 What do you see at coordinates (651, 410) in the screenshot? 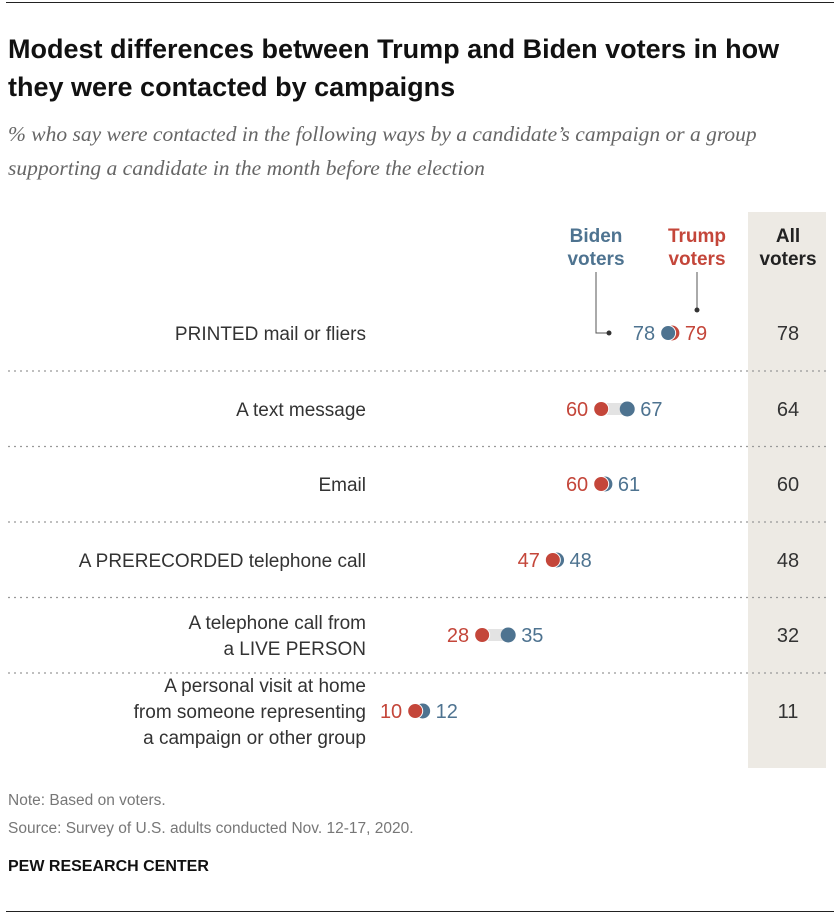
I see `value-label-biden: 67` at bounding box center [651, 410].